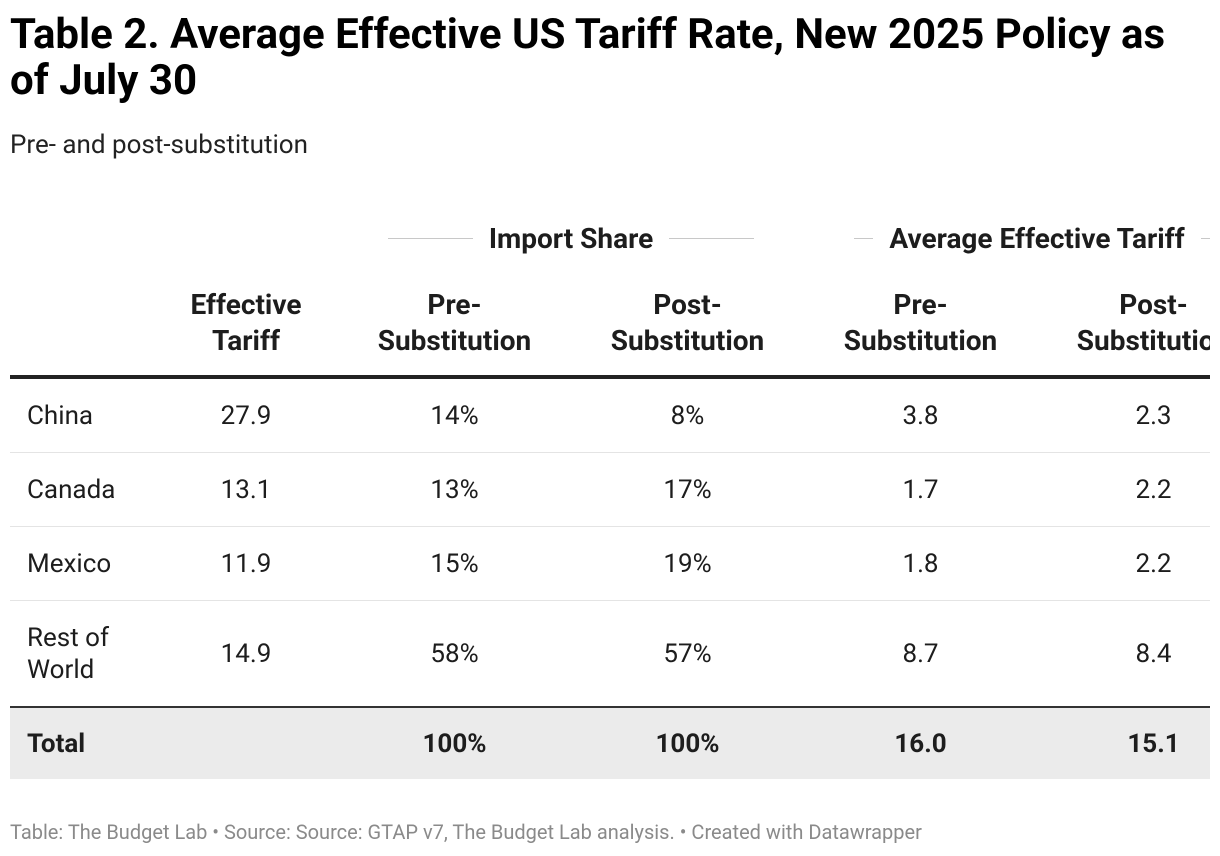 The image size is (1220, 856). What do you see at coordinates (246, 489) in the screenshot?
I see `cell: 13.1` at bounding box center [246, 489].